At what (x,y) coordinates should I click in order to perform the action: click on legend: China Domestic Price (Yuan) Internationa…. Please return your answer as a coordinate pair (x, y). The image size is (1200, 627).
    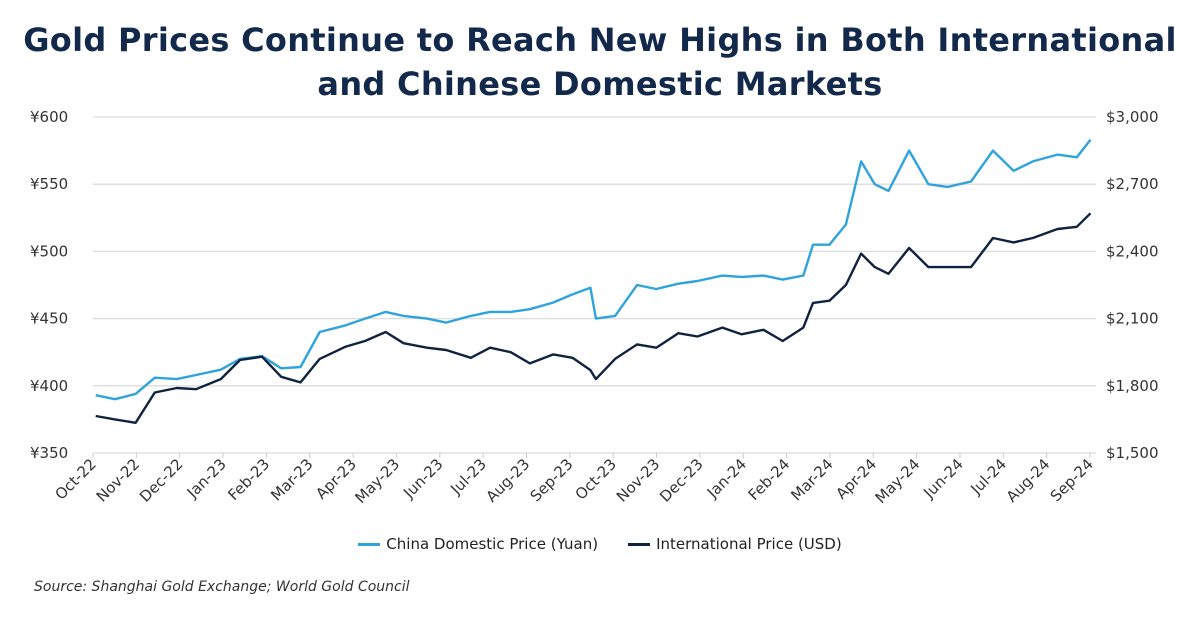
    Looking at the image, I should click on (600, 544).